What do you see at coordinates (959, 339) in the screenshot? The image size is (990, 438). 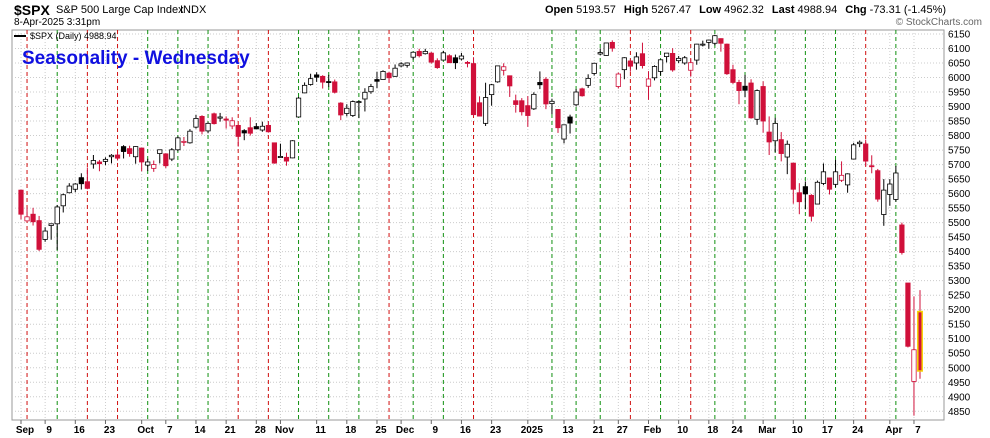 I see `y-tick-label: 5100` at bounding box center [959, 339].